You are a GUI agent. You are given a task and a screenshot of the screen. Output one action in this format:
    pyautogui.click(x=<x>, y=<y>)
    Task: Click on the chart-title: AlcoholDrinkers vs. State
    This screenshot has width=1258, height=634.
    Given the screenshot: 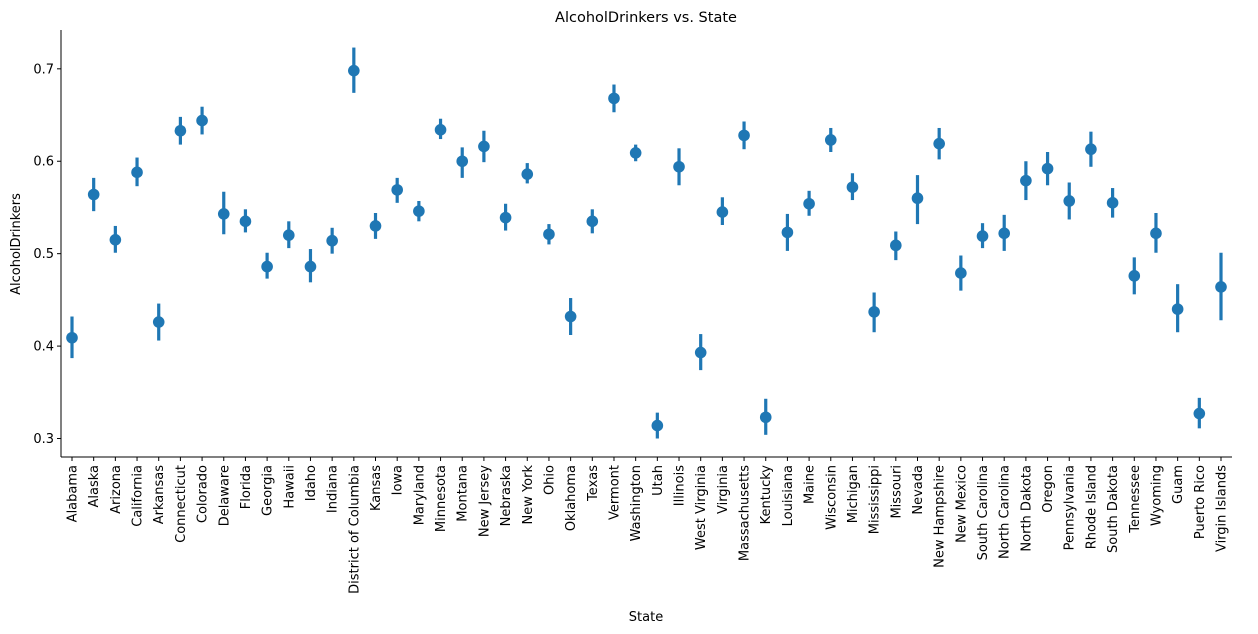 What is the action you would take?
    pyautogui.click(x=646, y=18)
    